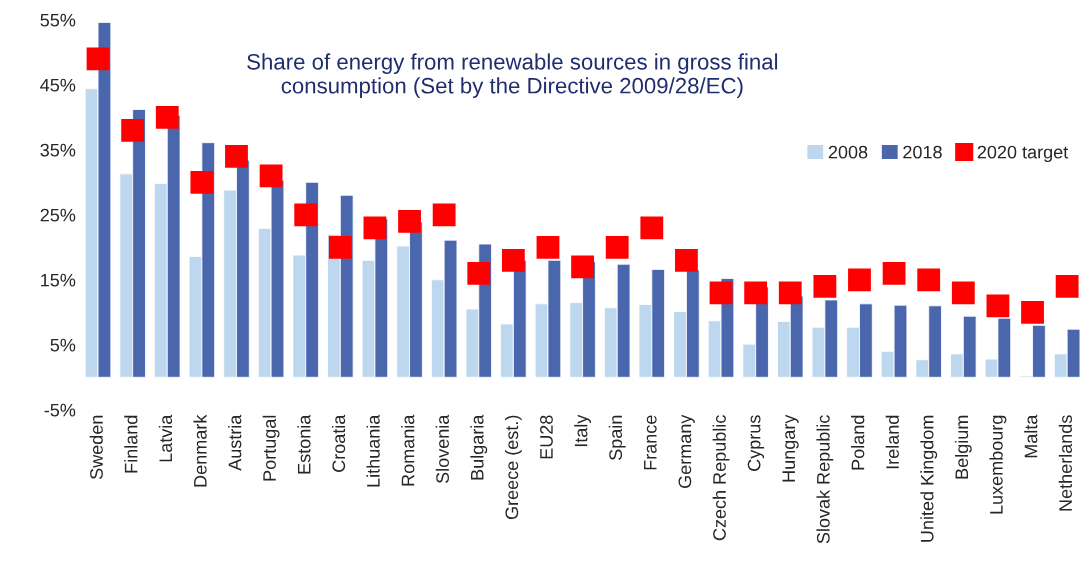  I want to click on x-tick-label: France, so click(650, 442).